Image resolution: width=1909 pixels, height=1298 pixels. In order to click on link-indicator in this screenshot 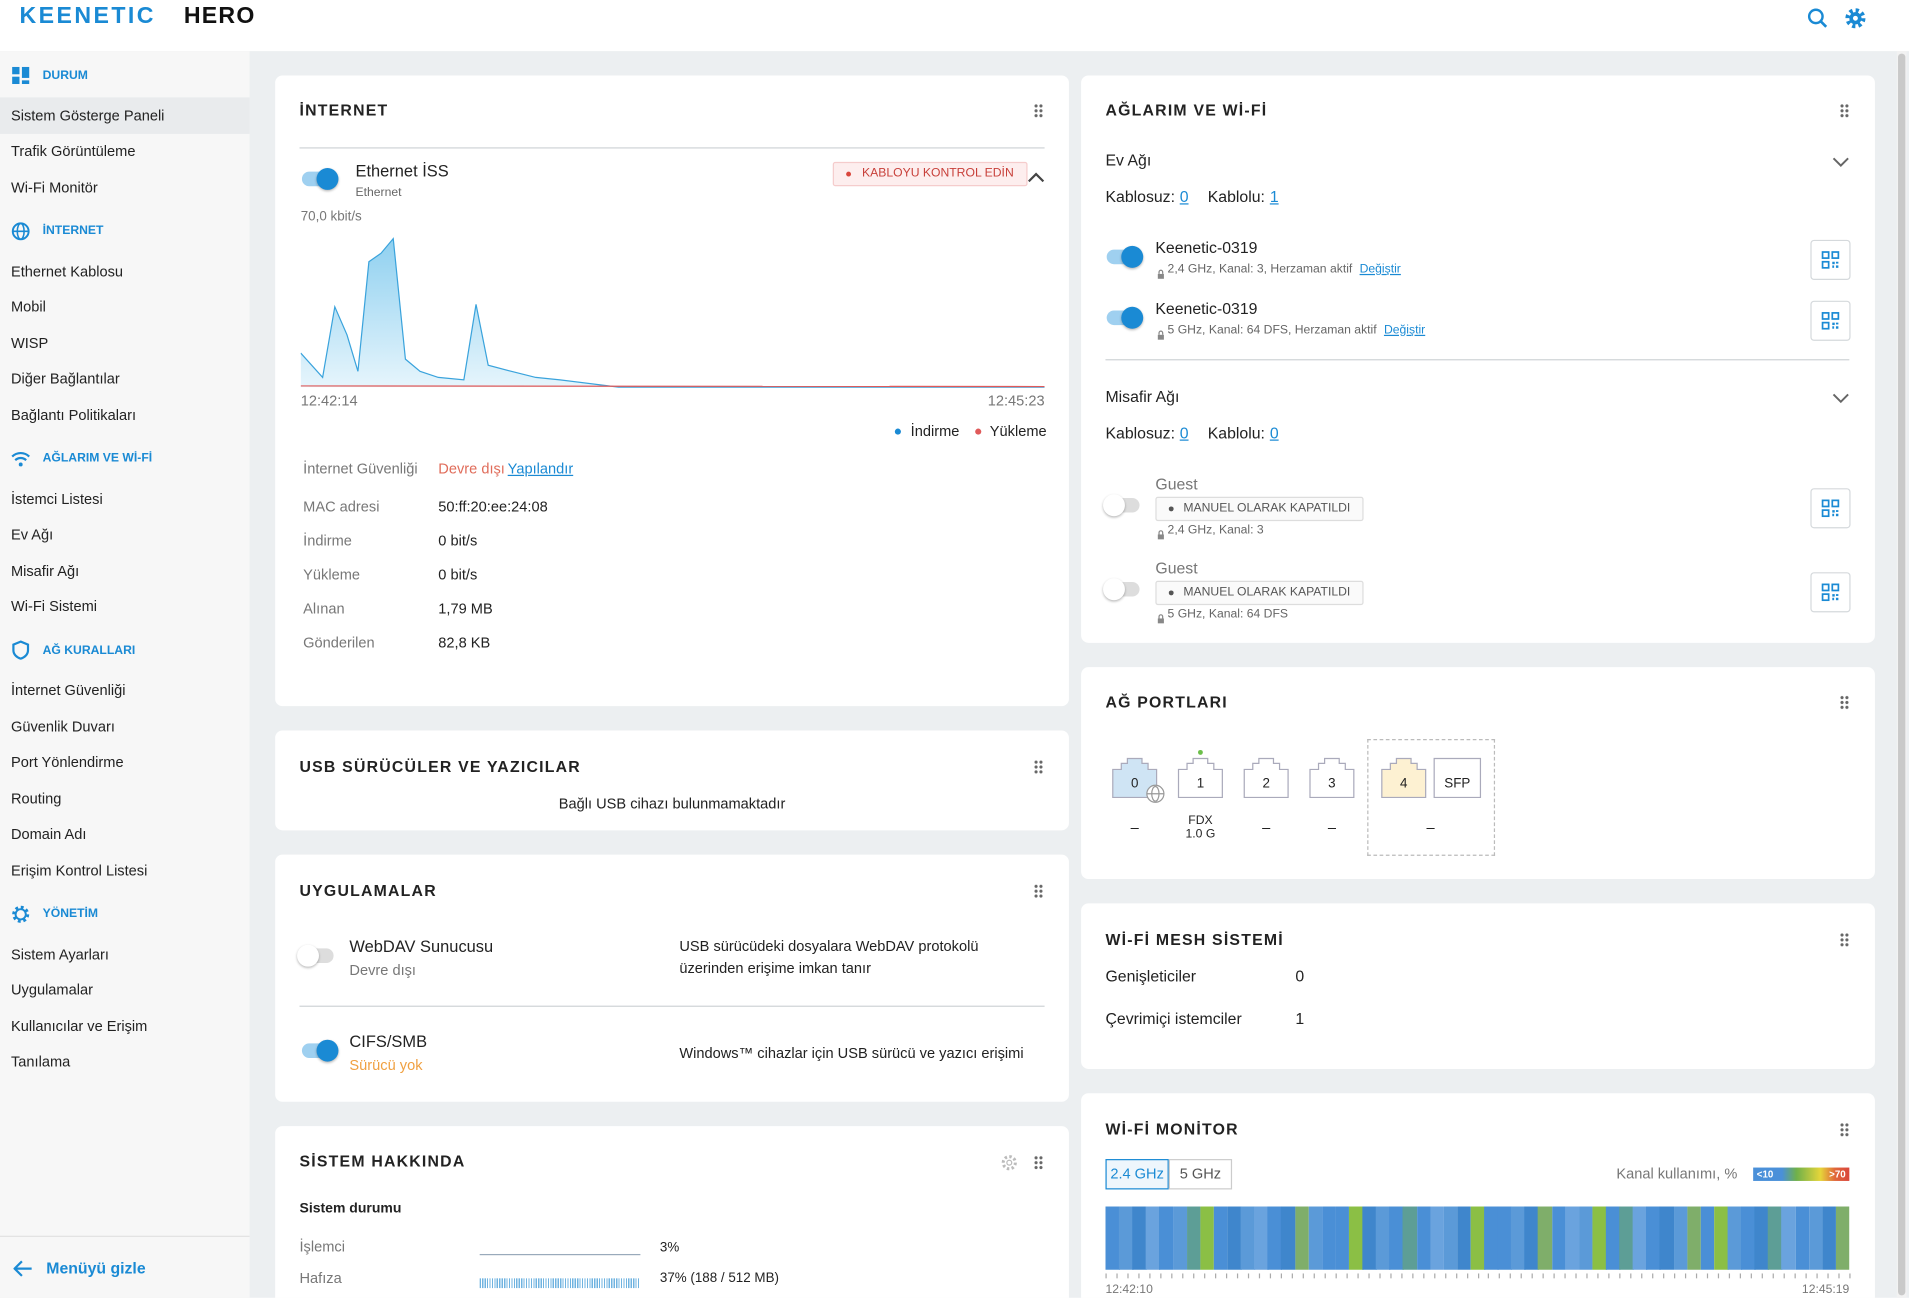, I will do `click(1200, 752)`.